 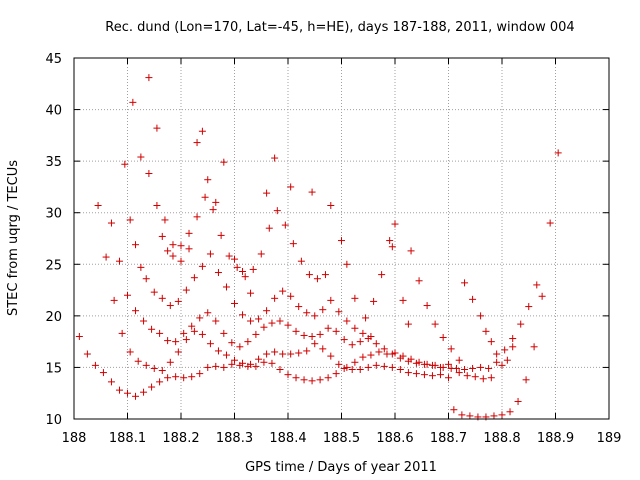 What do you see at coordinates (53, 214) in the screenshot?
I see `y-tick-label: 30` at bounding box center [53, 214].